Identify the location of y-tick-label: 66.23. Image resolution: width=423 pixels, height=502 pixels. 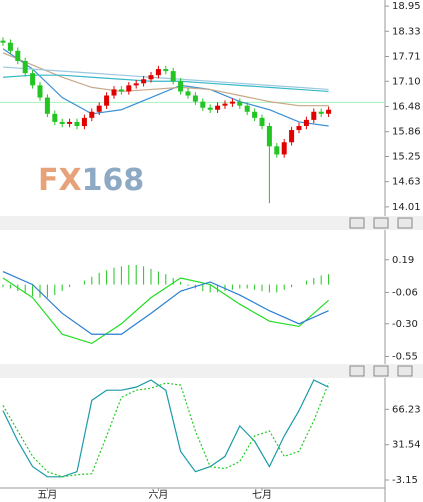
(406, 409).